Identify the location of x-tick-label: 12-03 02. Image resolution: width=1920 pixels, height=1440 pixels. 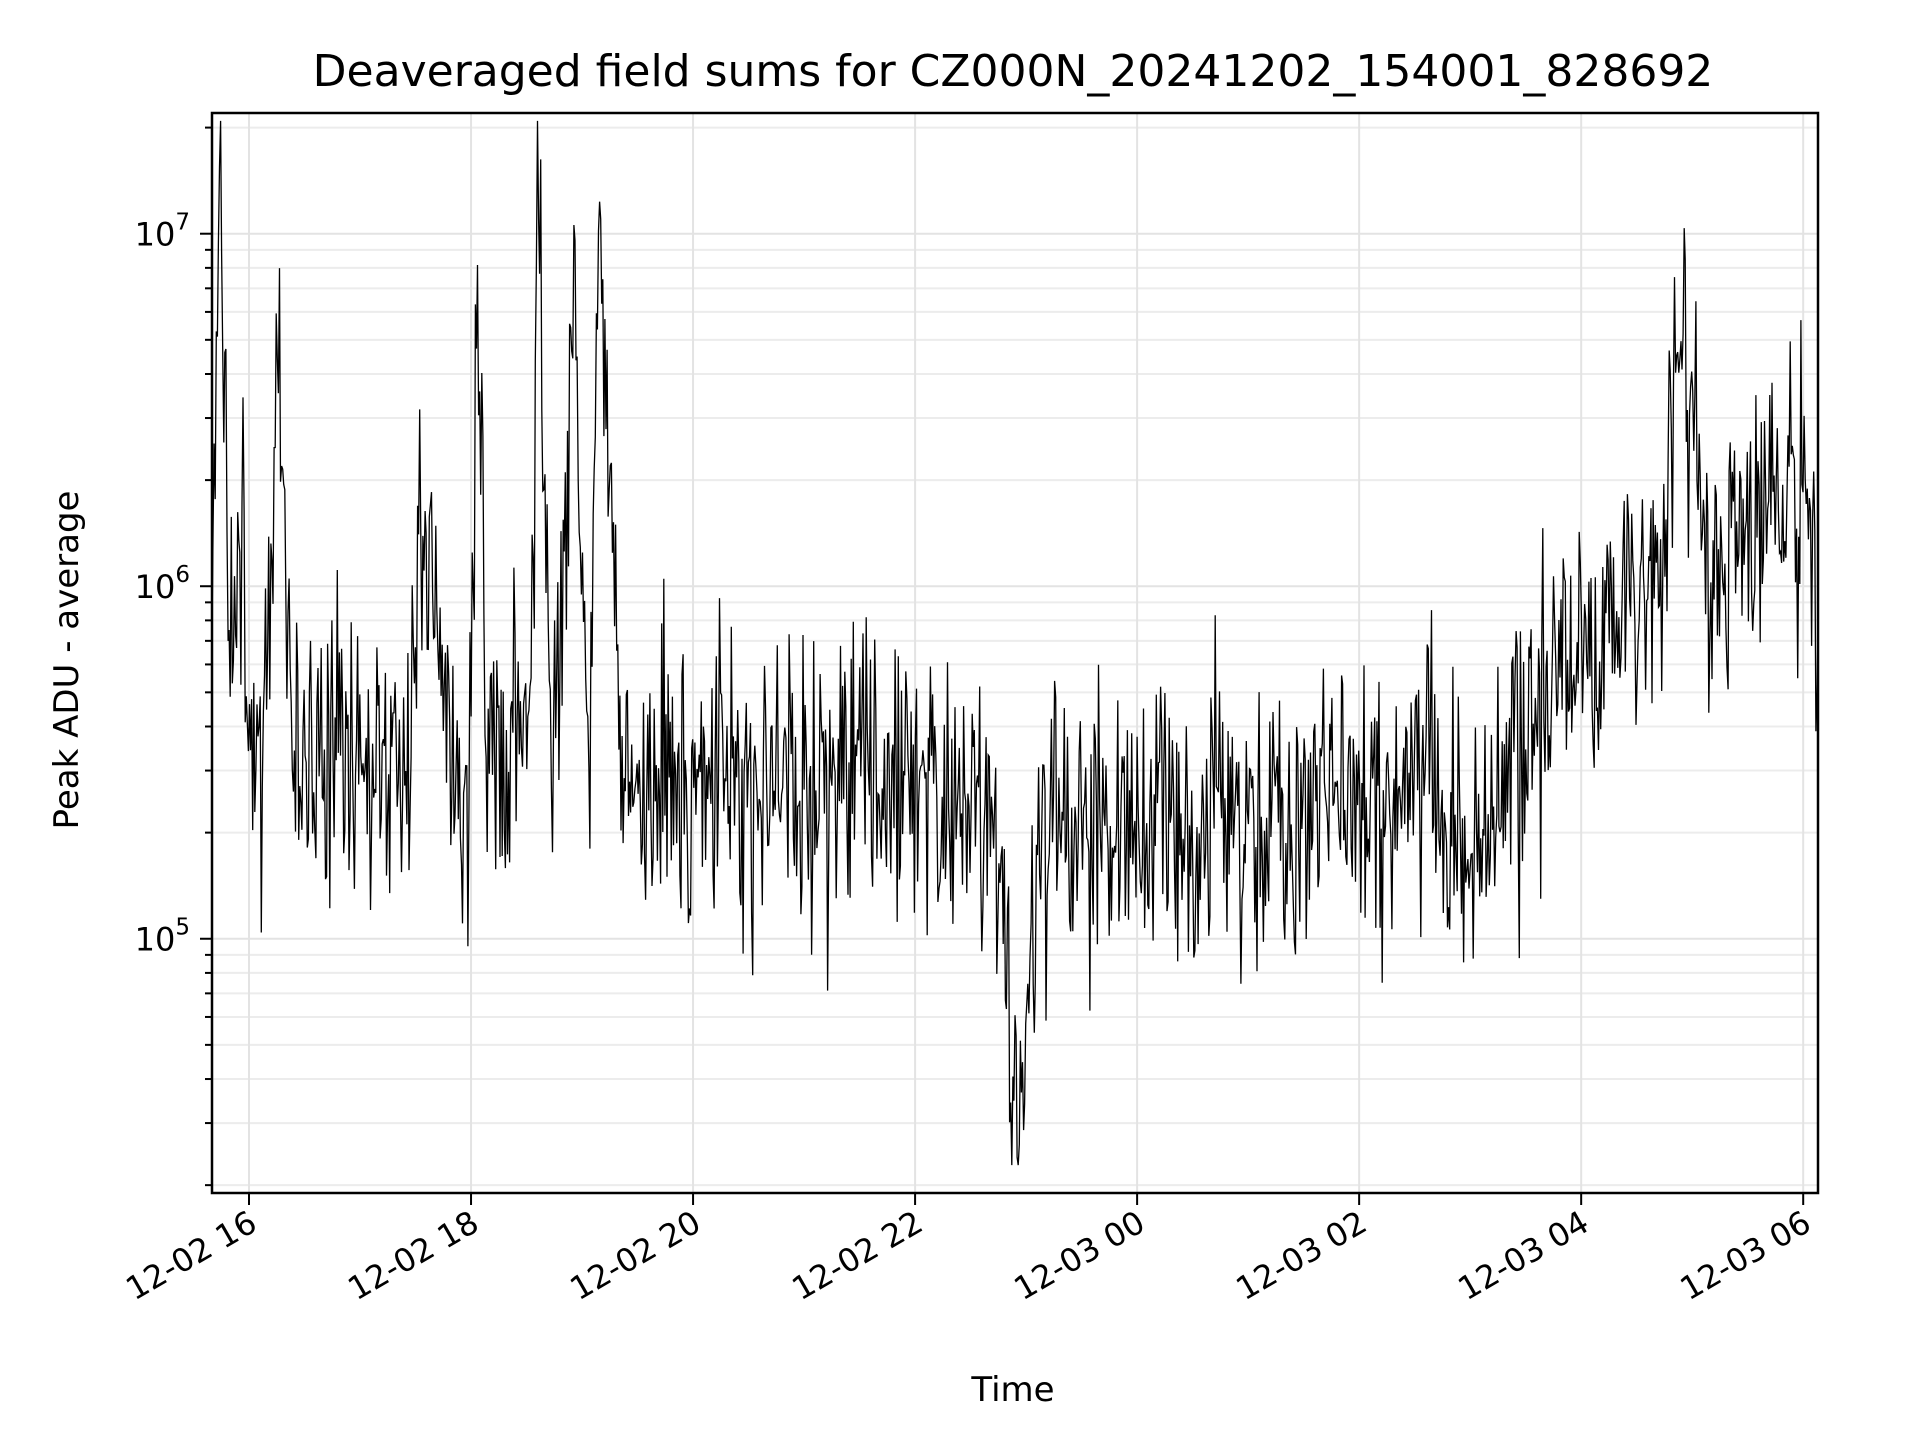
(1302, 1255).